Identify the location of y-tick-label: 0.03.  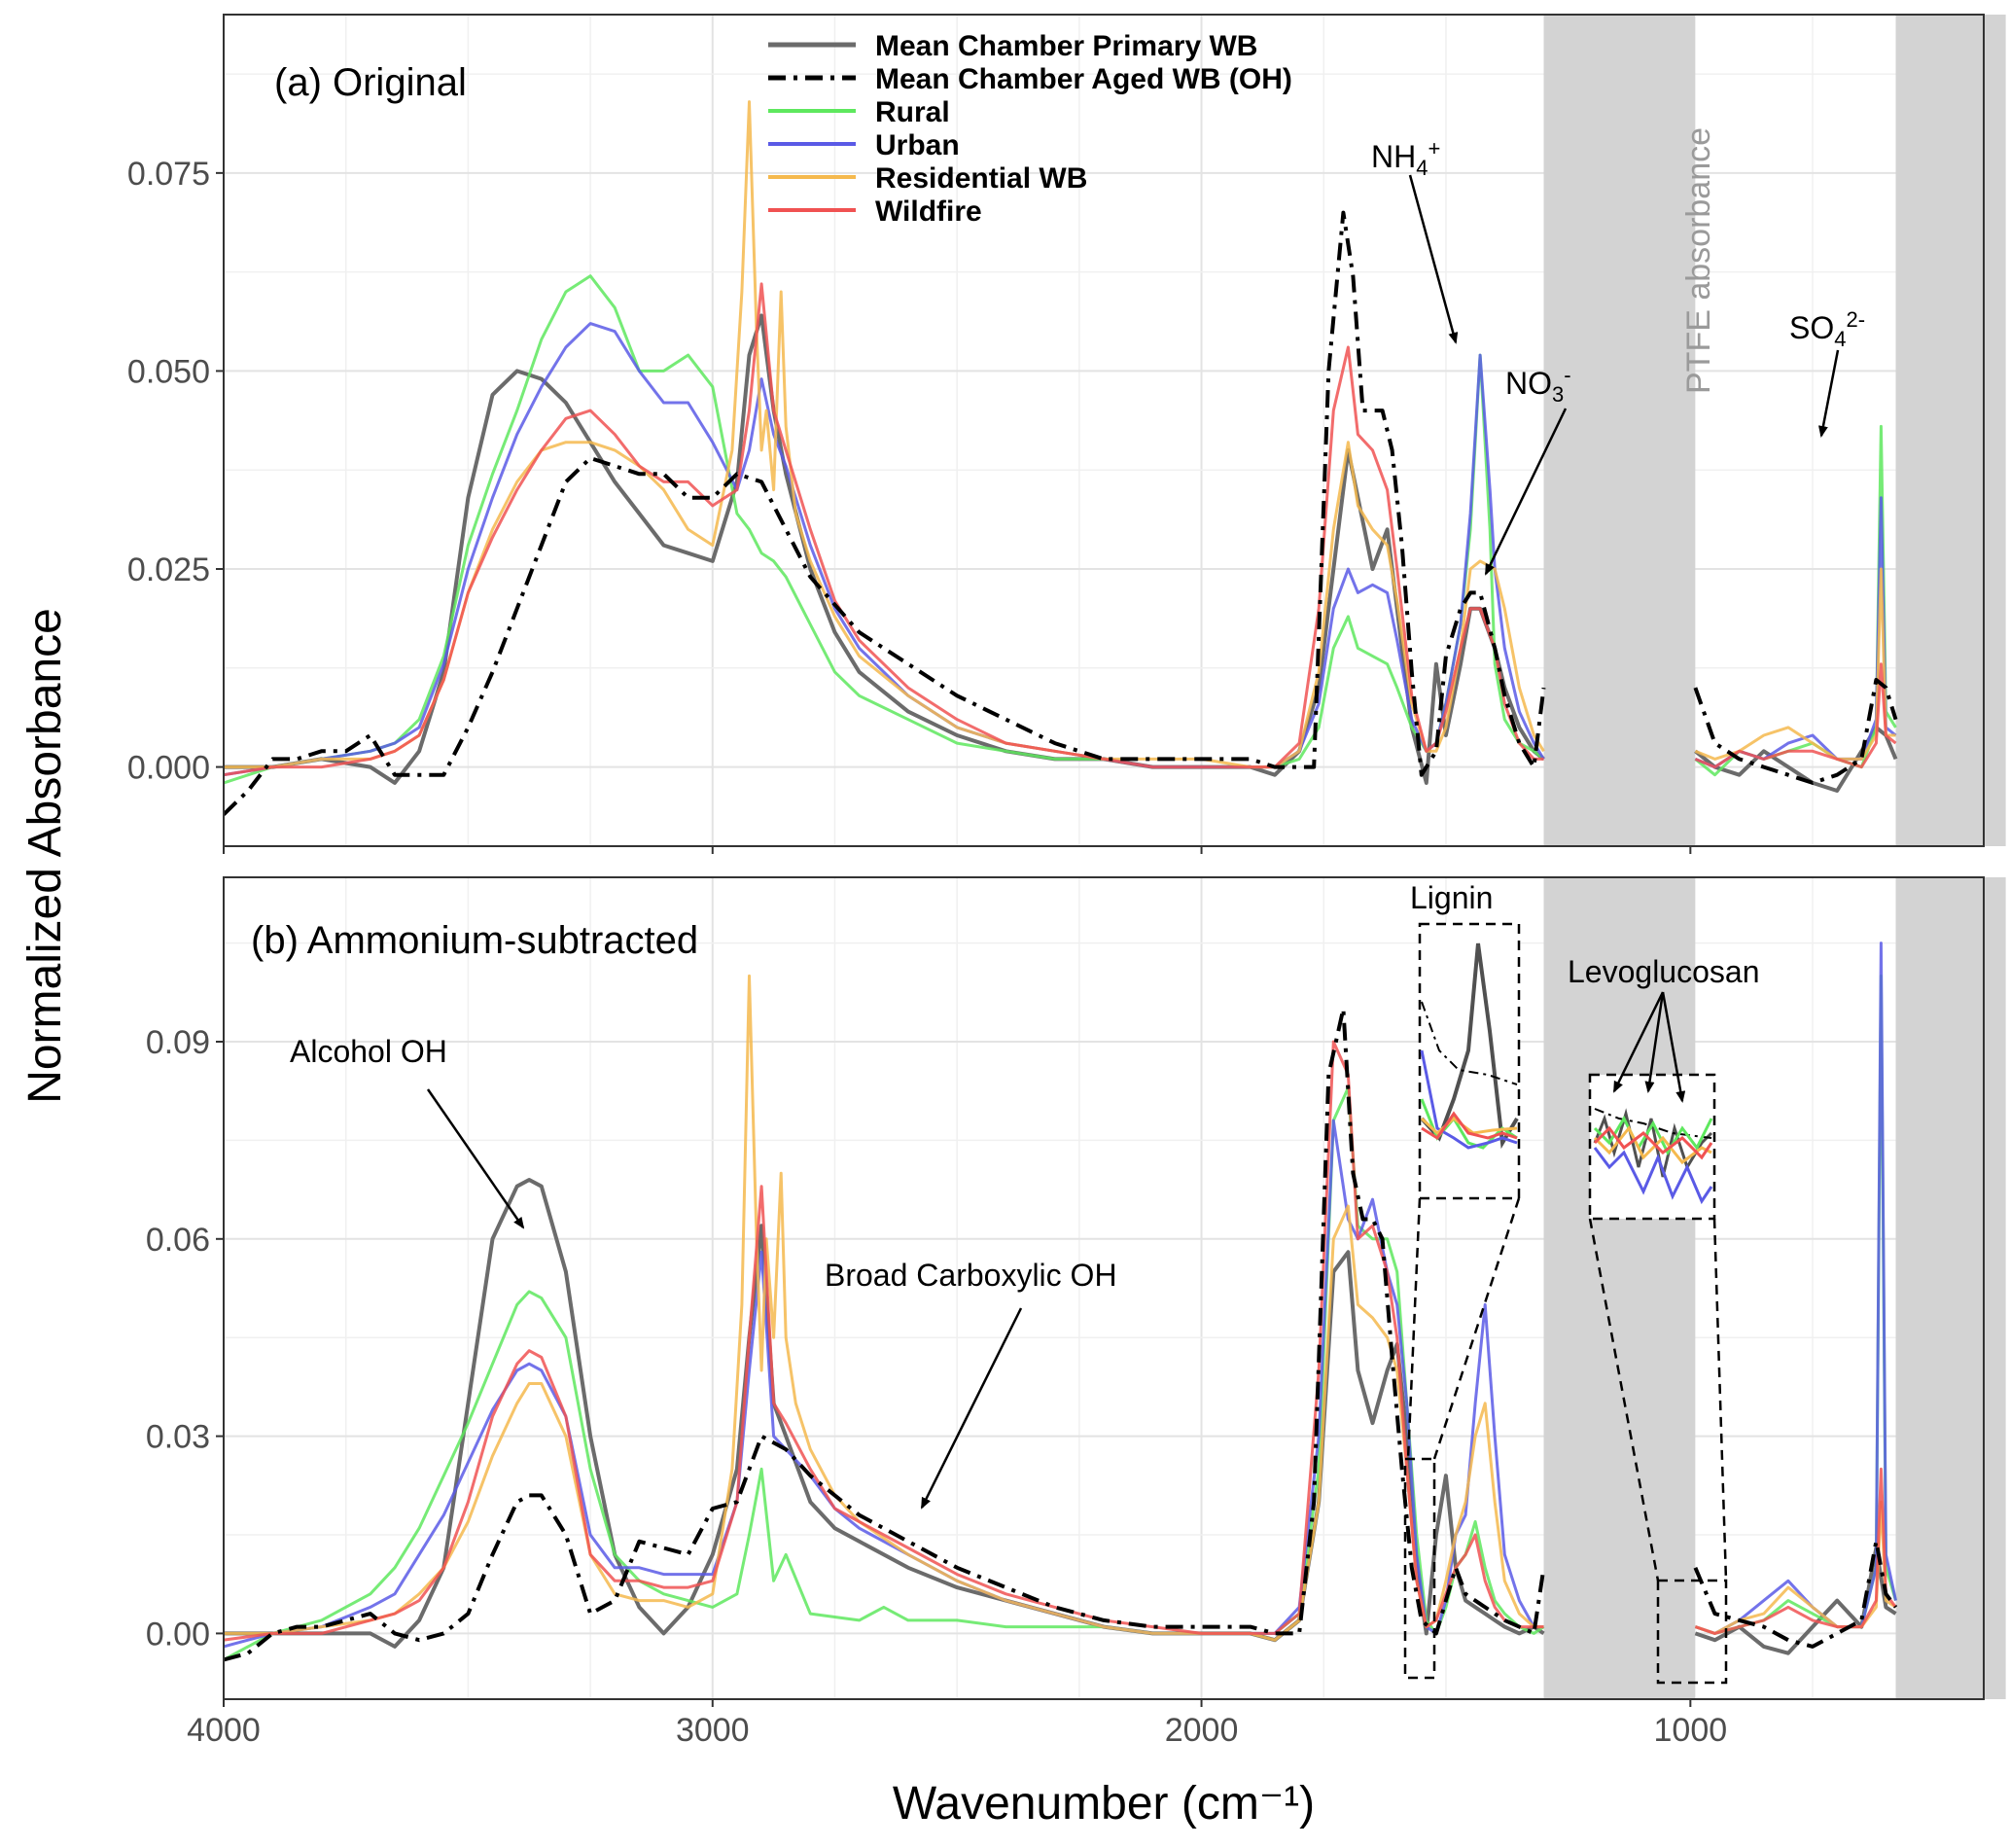
(178, 1437).